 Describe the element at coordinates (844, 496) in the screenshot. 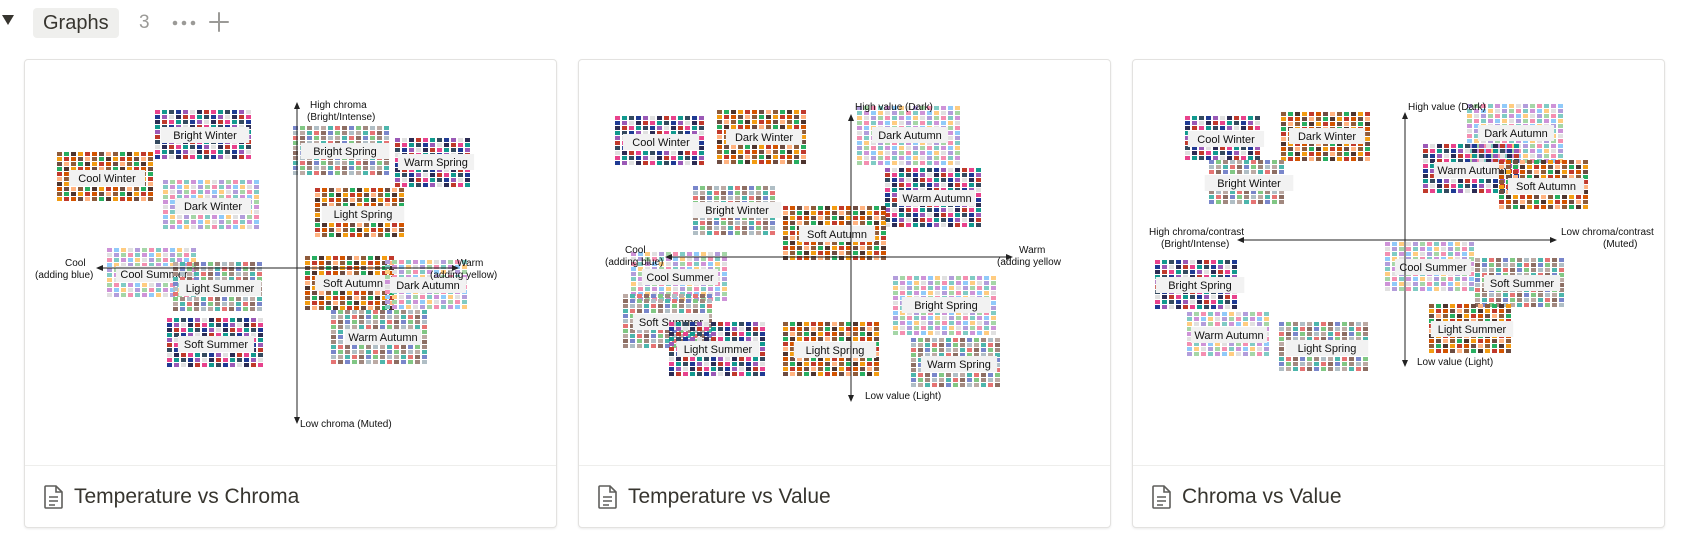

I see `card-footer: Temperature vs Value` at that location.